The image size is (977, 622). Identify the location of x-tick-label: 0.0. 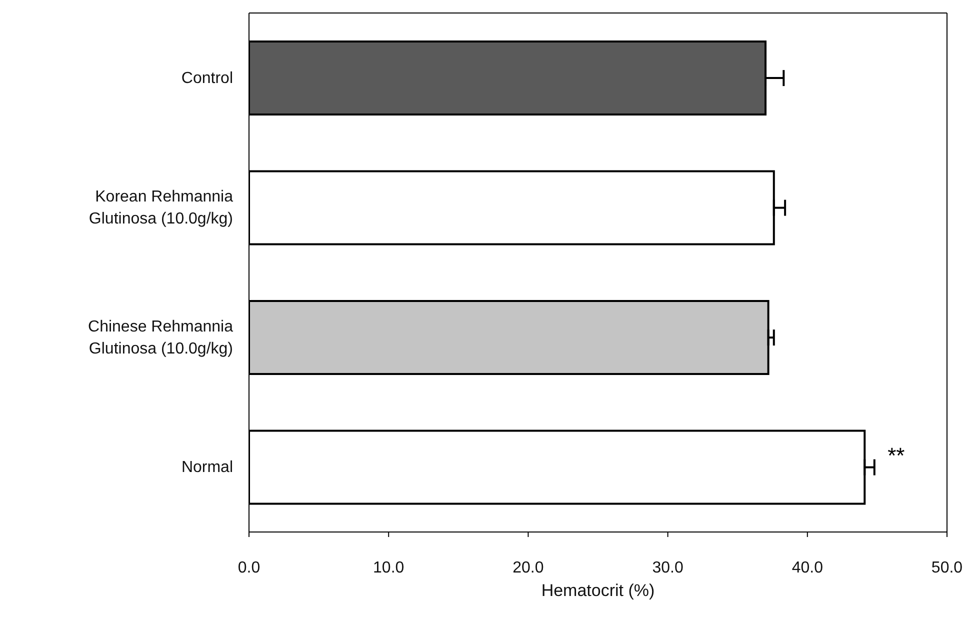
(249, 567).